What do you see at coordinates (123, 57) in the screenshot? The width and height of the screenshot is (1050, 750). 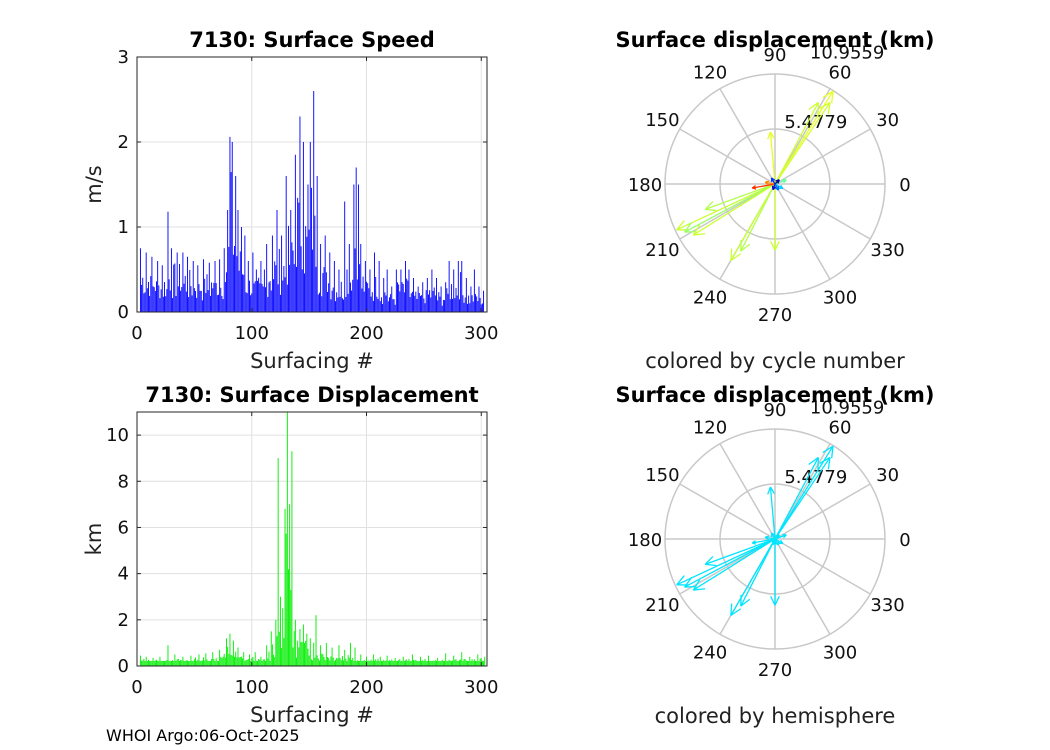 I see `tick-label-y: 3` at bounding box center [123, 57].